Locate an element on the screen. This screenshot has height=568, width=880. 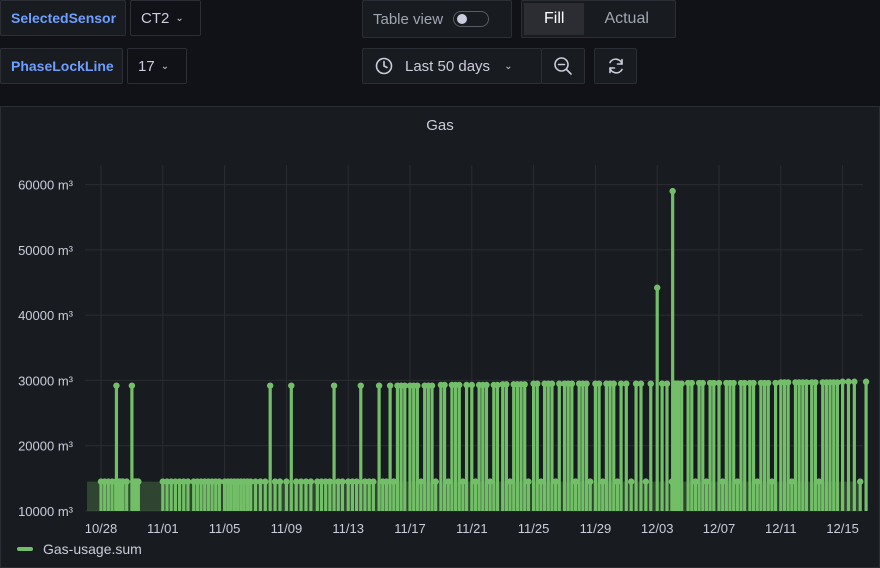
table-view-toggle: Table view is located at coordinates (437, 19).